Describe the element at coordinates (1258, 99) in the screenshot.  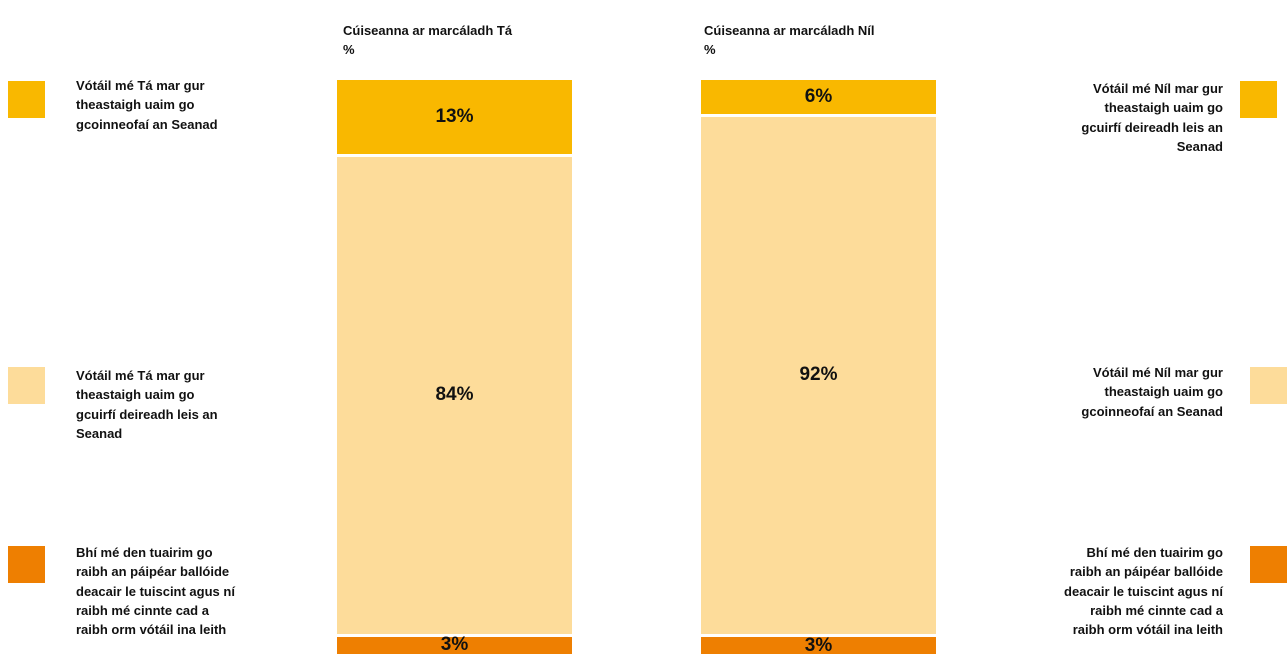
I see `legend-swatch-nil-abolish` at that location.